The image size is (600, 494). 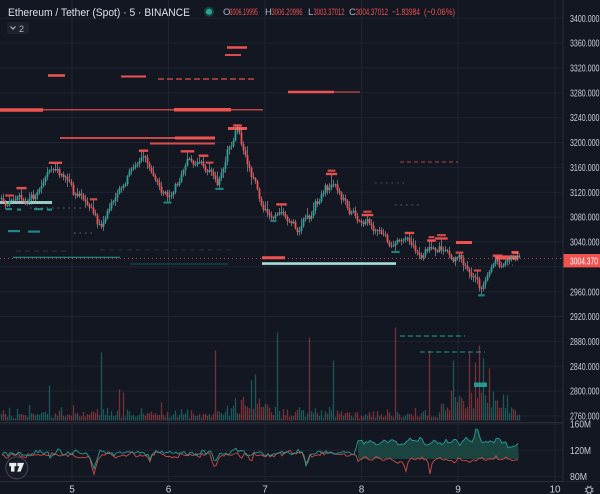 What do you see at coordinates (585, 193) in the screenshot?
I see `svg-text: 3120.000` at bounding box center [585, 193].